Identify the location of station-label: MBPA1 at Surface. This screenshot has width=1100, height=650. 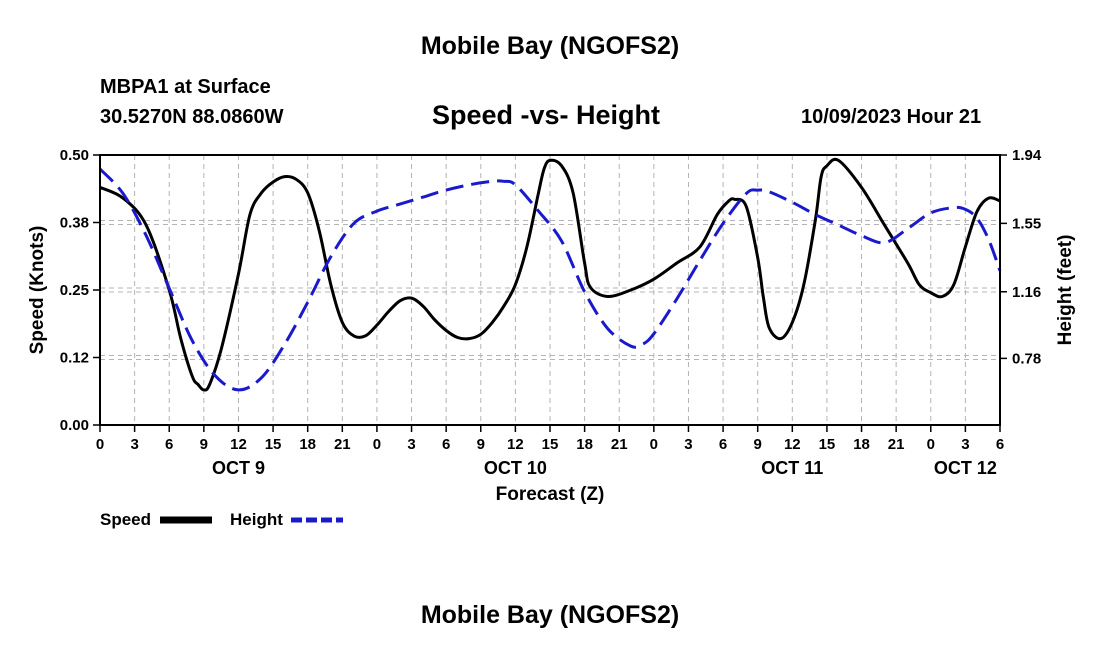
(185, 87).